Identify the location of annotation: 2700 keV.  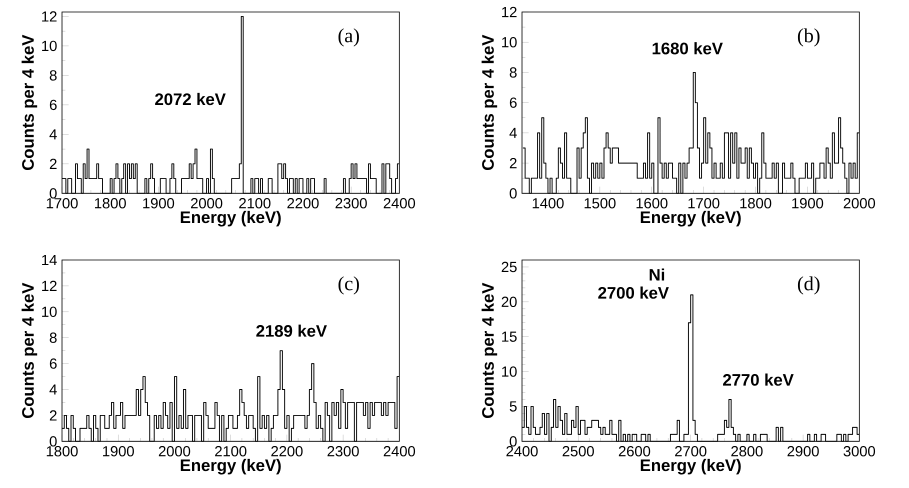
(633, 292).